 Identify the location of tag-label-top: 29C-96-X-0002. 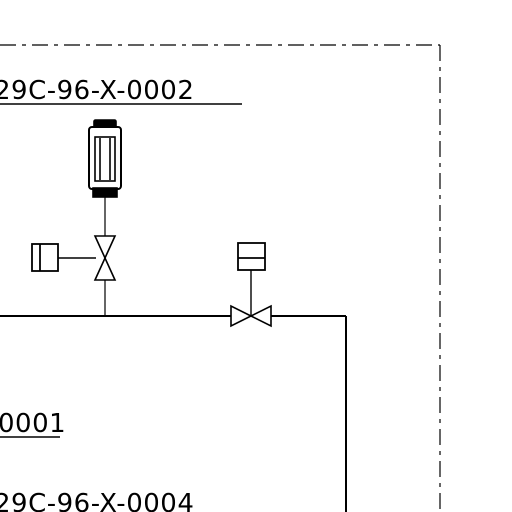
(121, 91).